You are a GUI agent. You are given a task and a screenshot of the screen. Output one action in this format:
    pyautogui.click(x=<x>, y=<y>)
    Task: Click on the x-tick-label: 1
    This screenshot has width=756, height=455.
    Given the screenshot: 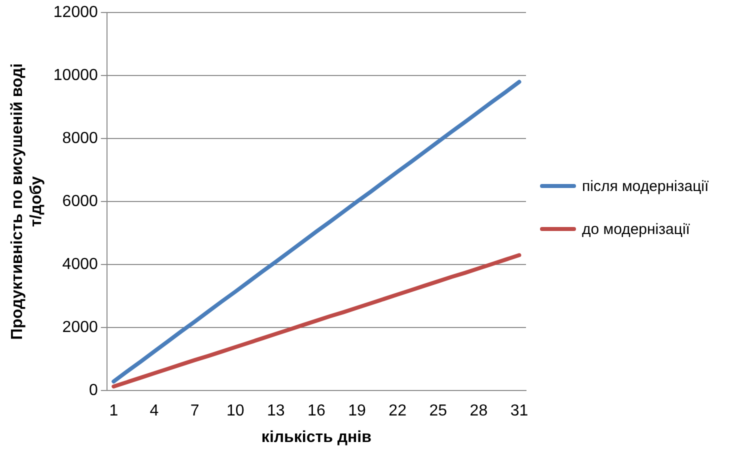 What is the action you would take?
    pyautogui.click(x=113, y=411)
    